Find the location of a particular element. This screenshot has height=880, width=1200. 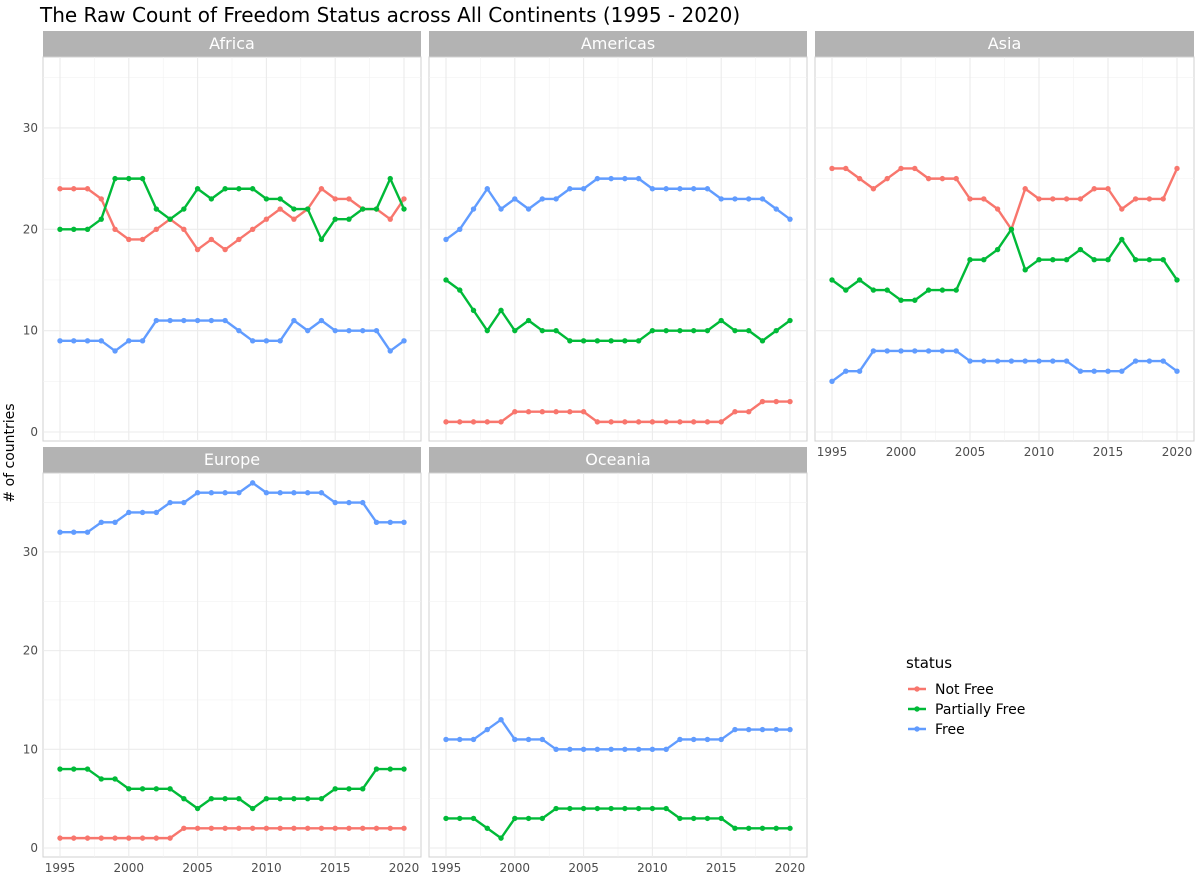

series-partially-free-americas is located at coordinates (618, 310).